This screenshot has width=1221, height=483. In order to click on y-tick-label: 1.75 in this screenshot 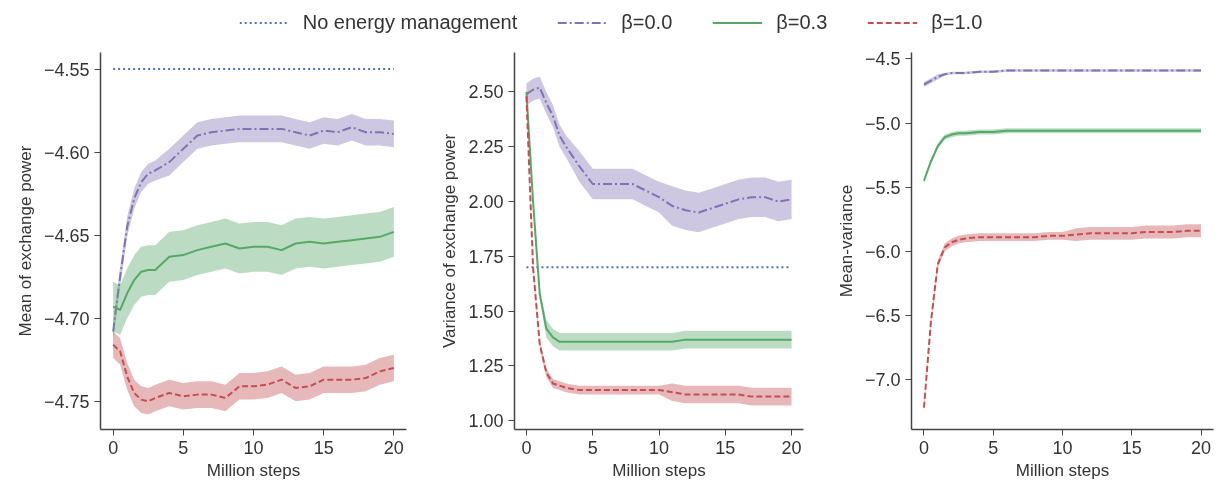, I will do `click(486, 256)`.